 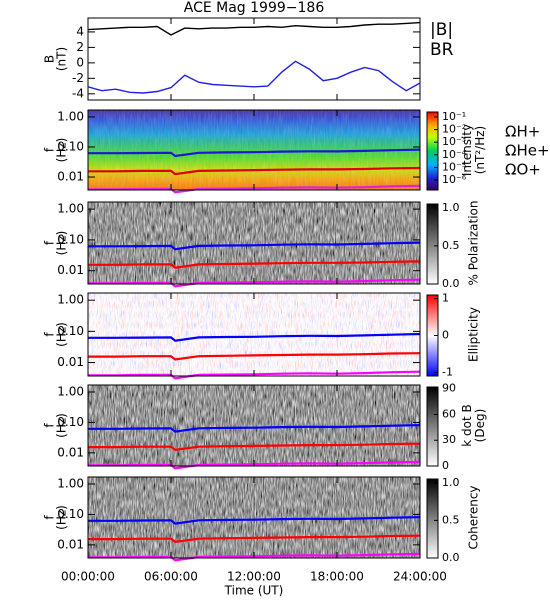 I want to click on legend-entry: ΩO+, so click(x=523, y=170).